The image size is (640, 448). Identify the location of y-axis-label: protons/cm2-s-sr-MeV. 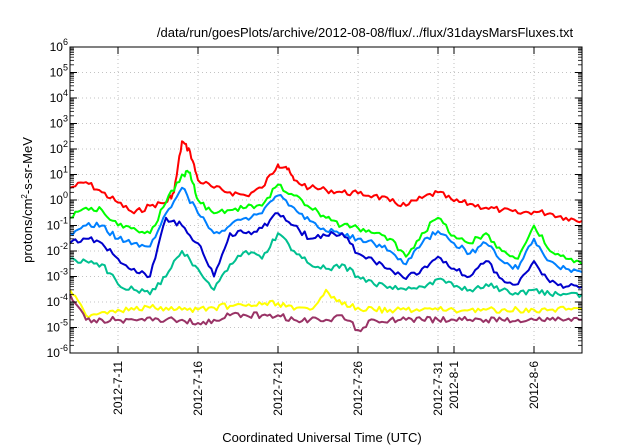
(27, 200).